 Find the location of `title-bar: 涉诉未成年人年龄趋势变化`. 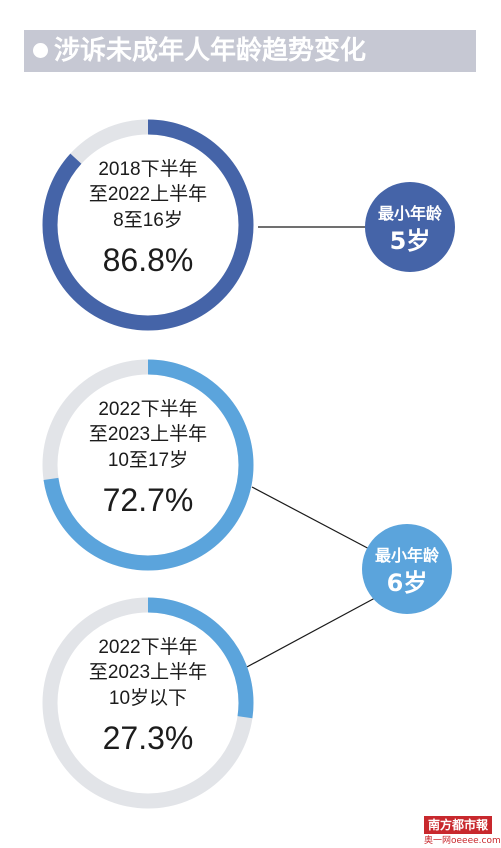

title-bar: 涉诉未成年人年龄趋势变化 is located at coordinates (250, 51).